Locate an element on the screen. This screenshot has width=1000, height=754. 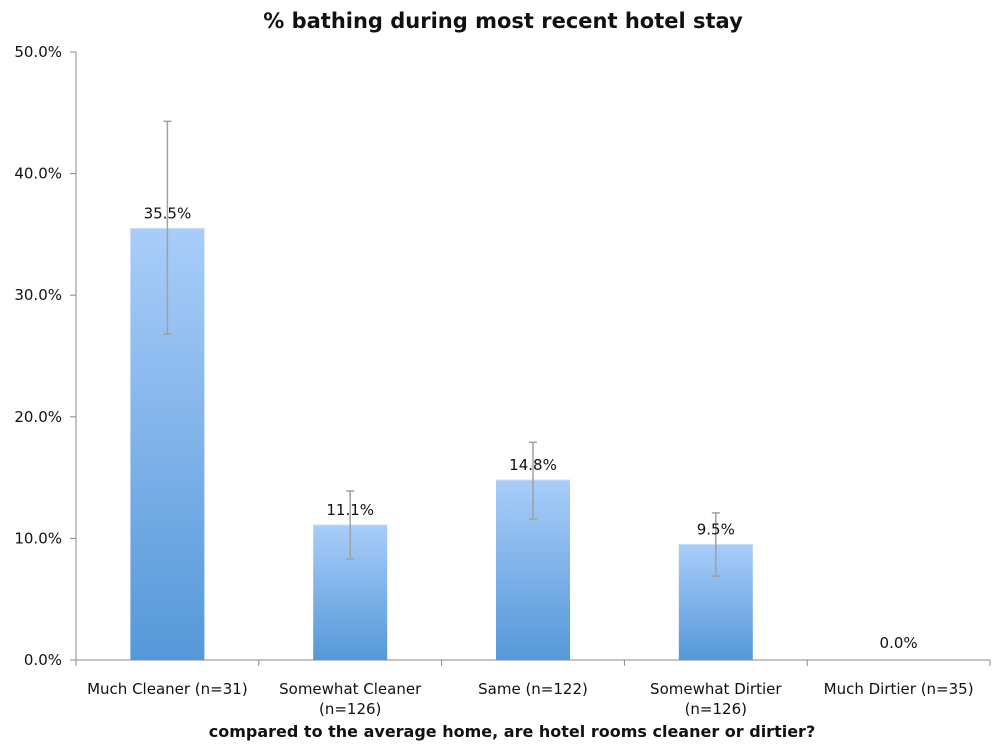
y-tick-label: 50.0% is located at coordinates (38, 52).